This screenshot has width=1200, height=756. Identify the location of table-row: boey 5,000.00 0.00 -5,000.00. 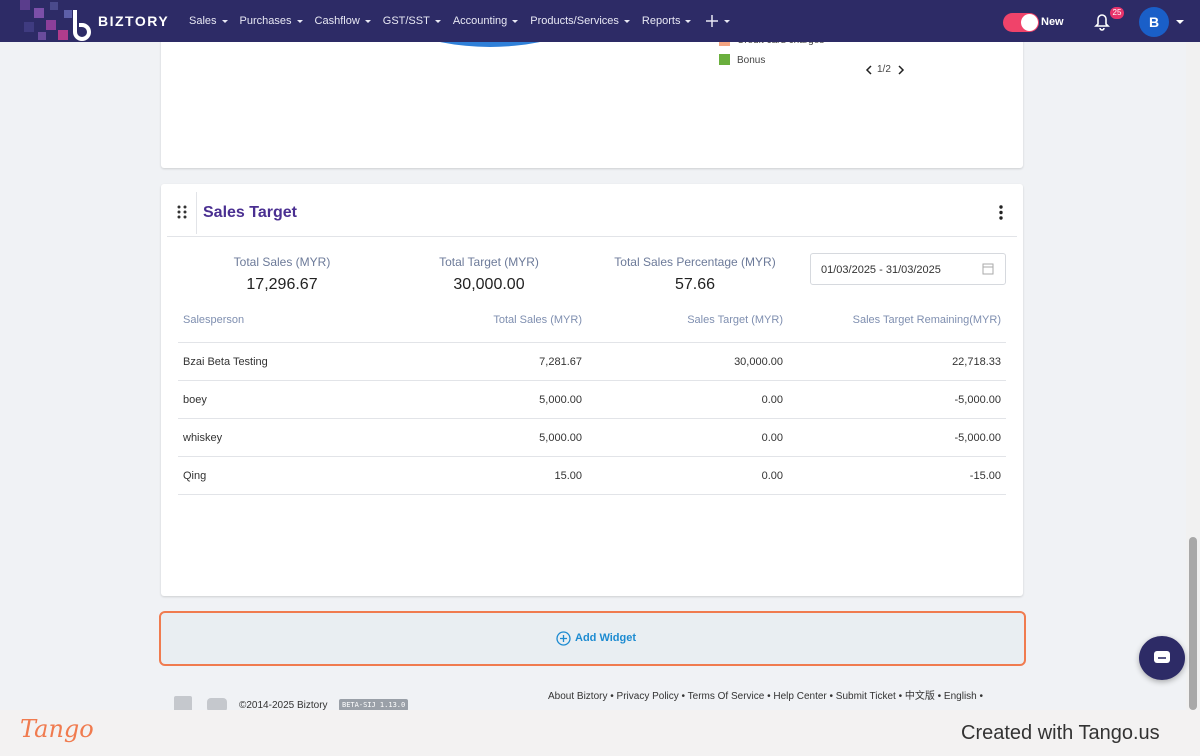
(592, 399).